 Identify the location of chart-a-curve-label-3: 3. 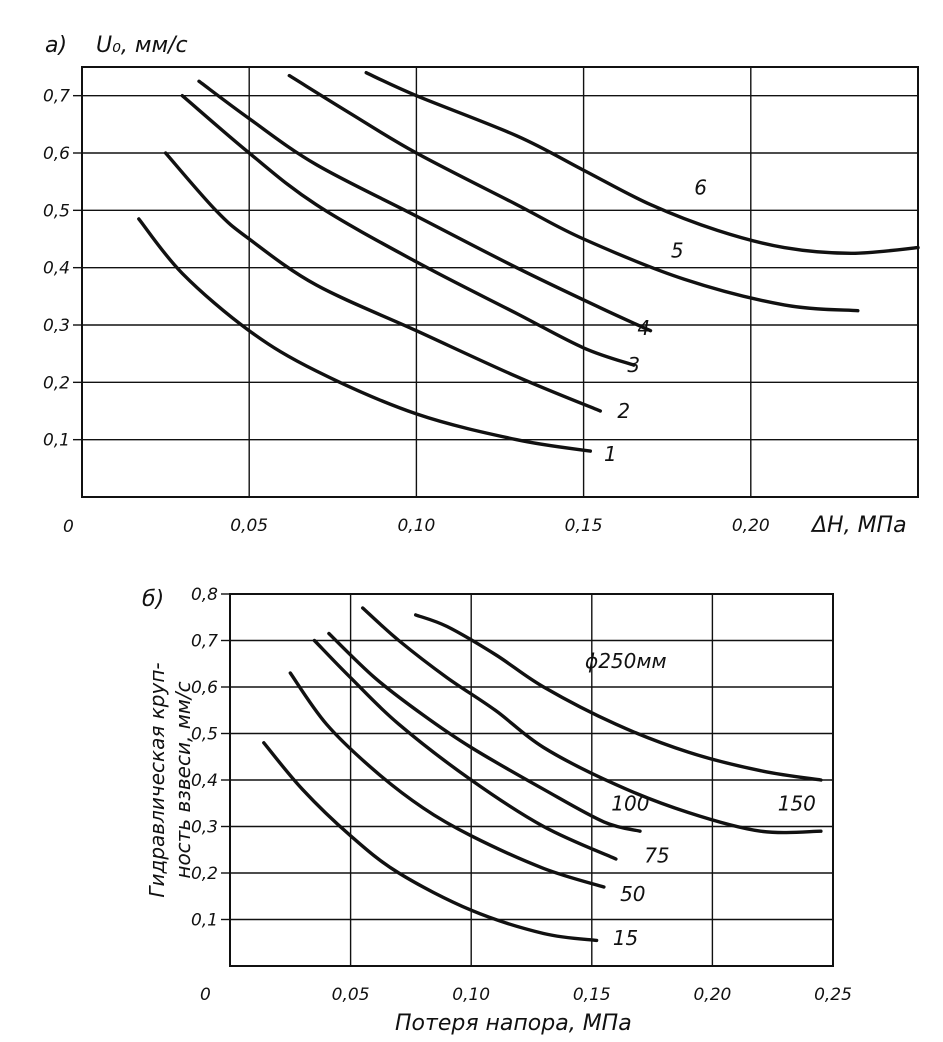
(633, 365).